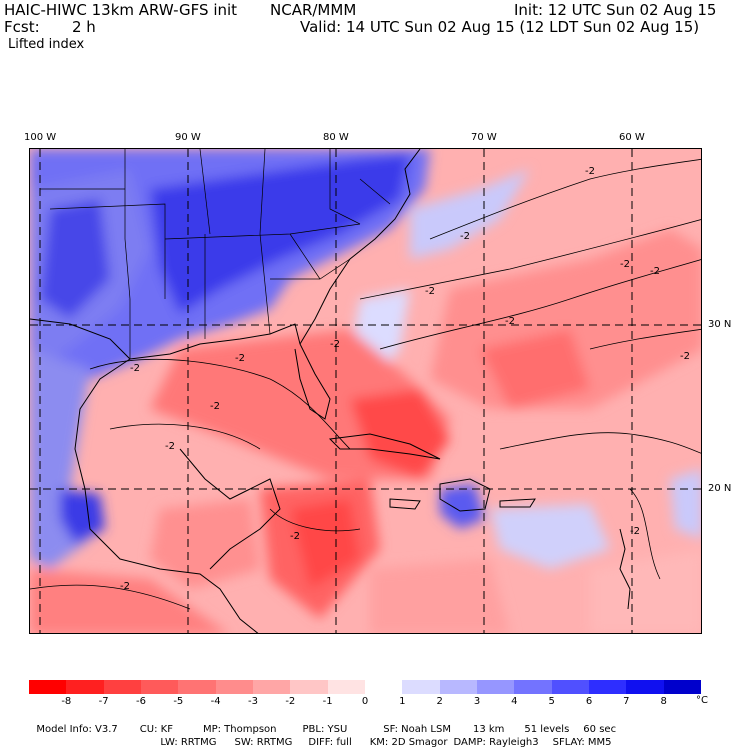 This screenshot has width=740, height=749. Describe the element at coordinates (188, 742) in the screenshot. I see `lw-scheme: LW: RRTMG` at that location.